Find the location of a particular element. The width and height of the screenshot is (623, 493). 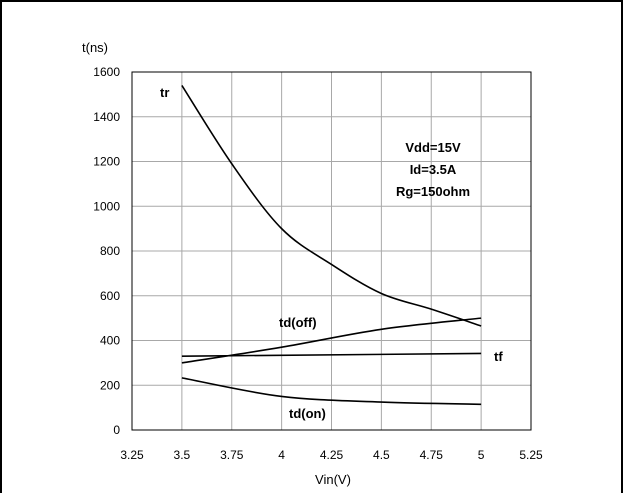

x-tick-label: 5.25 is located at coordinates (531, 455).